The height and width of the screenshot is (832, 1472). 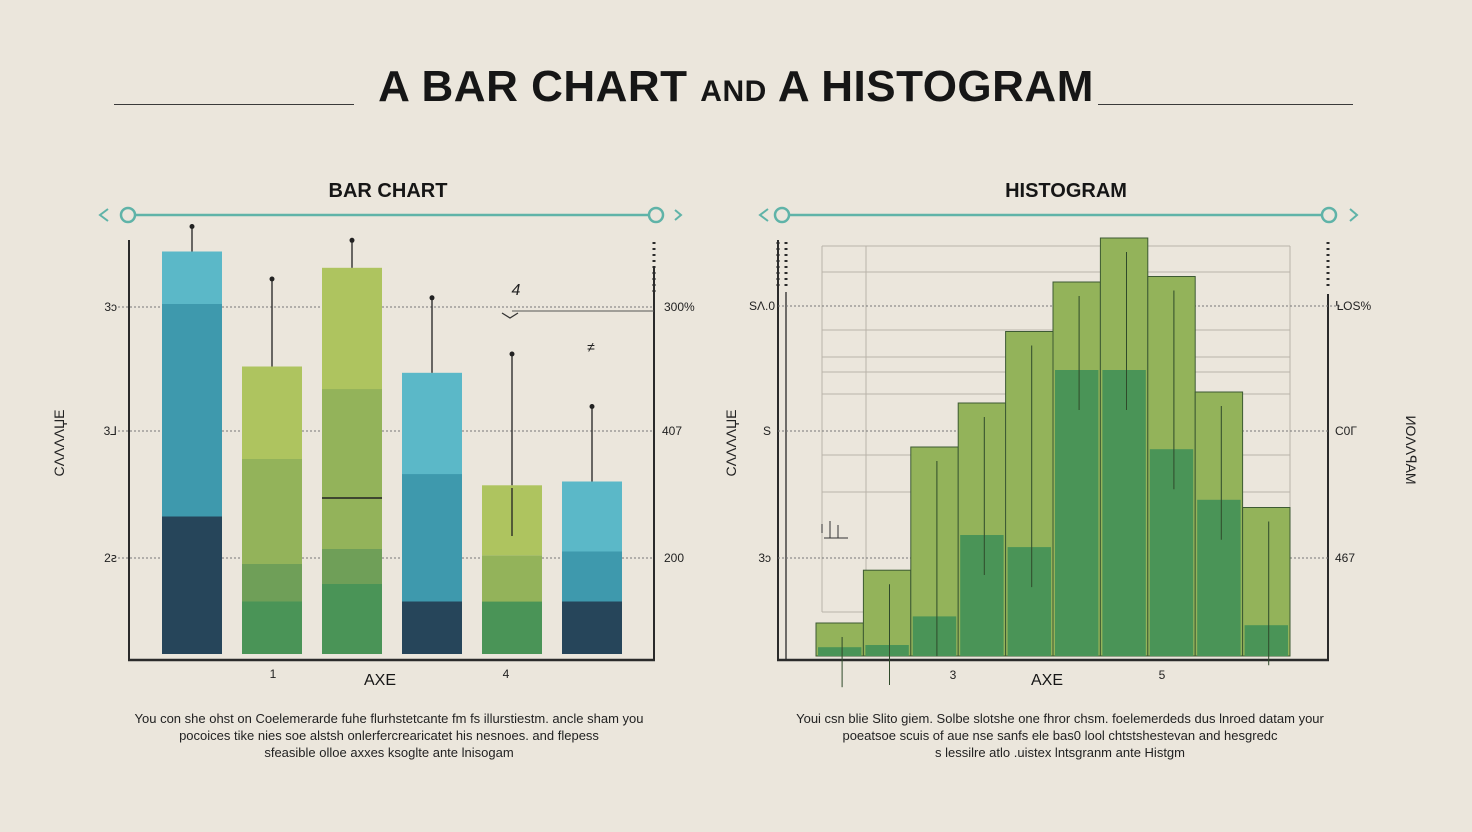 What do you see at coordinates (763, 215) in the screenshot?
I see `histogram-arrow-left-icon` at bounding box center [763, 215].